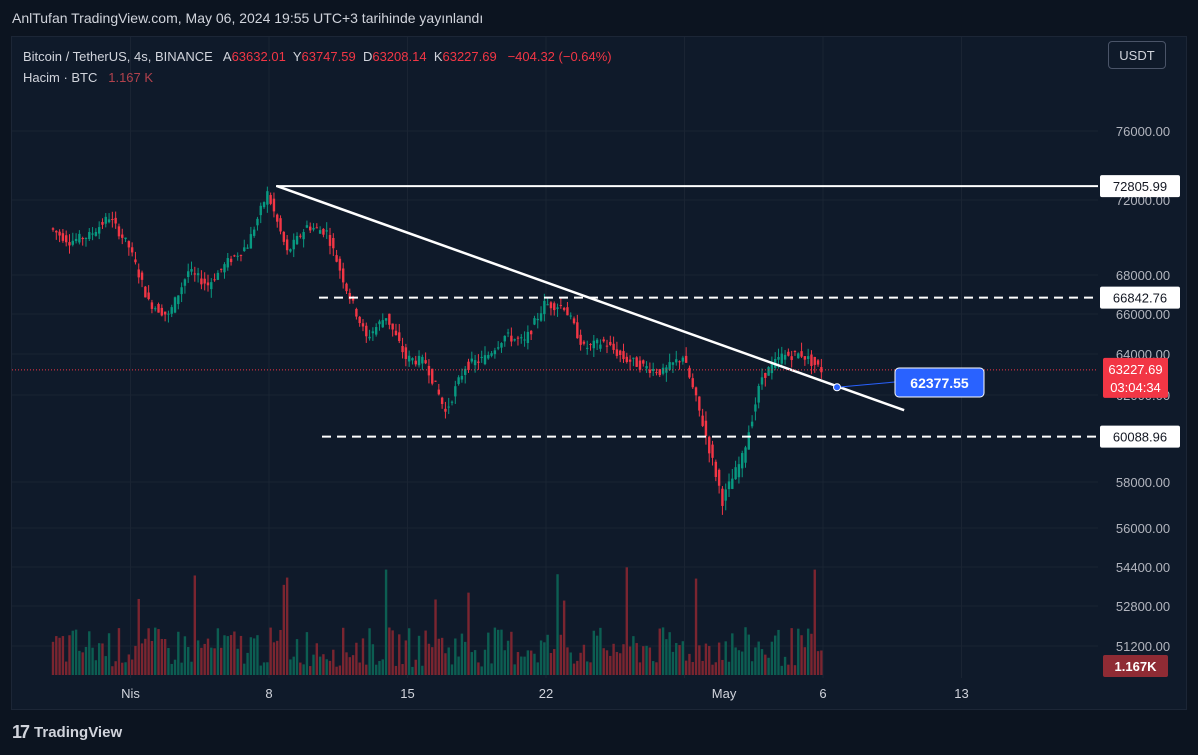  What do you see at coordinates (909, 382) in the screenshot?
I see `price-callout: 62377.55` at bounding box center [909, 382].